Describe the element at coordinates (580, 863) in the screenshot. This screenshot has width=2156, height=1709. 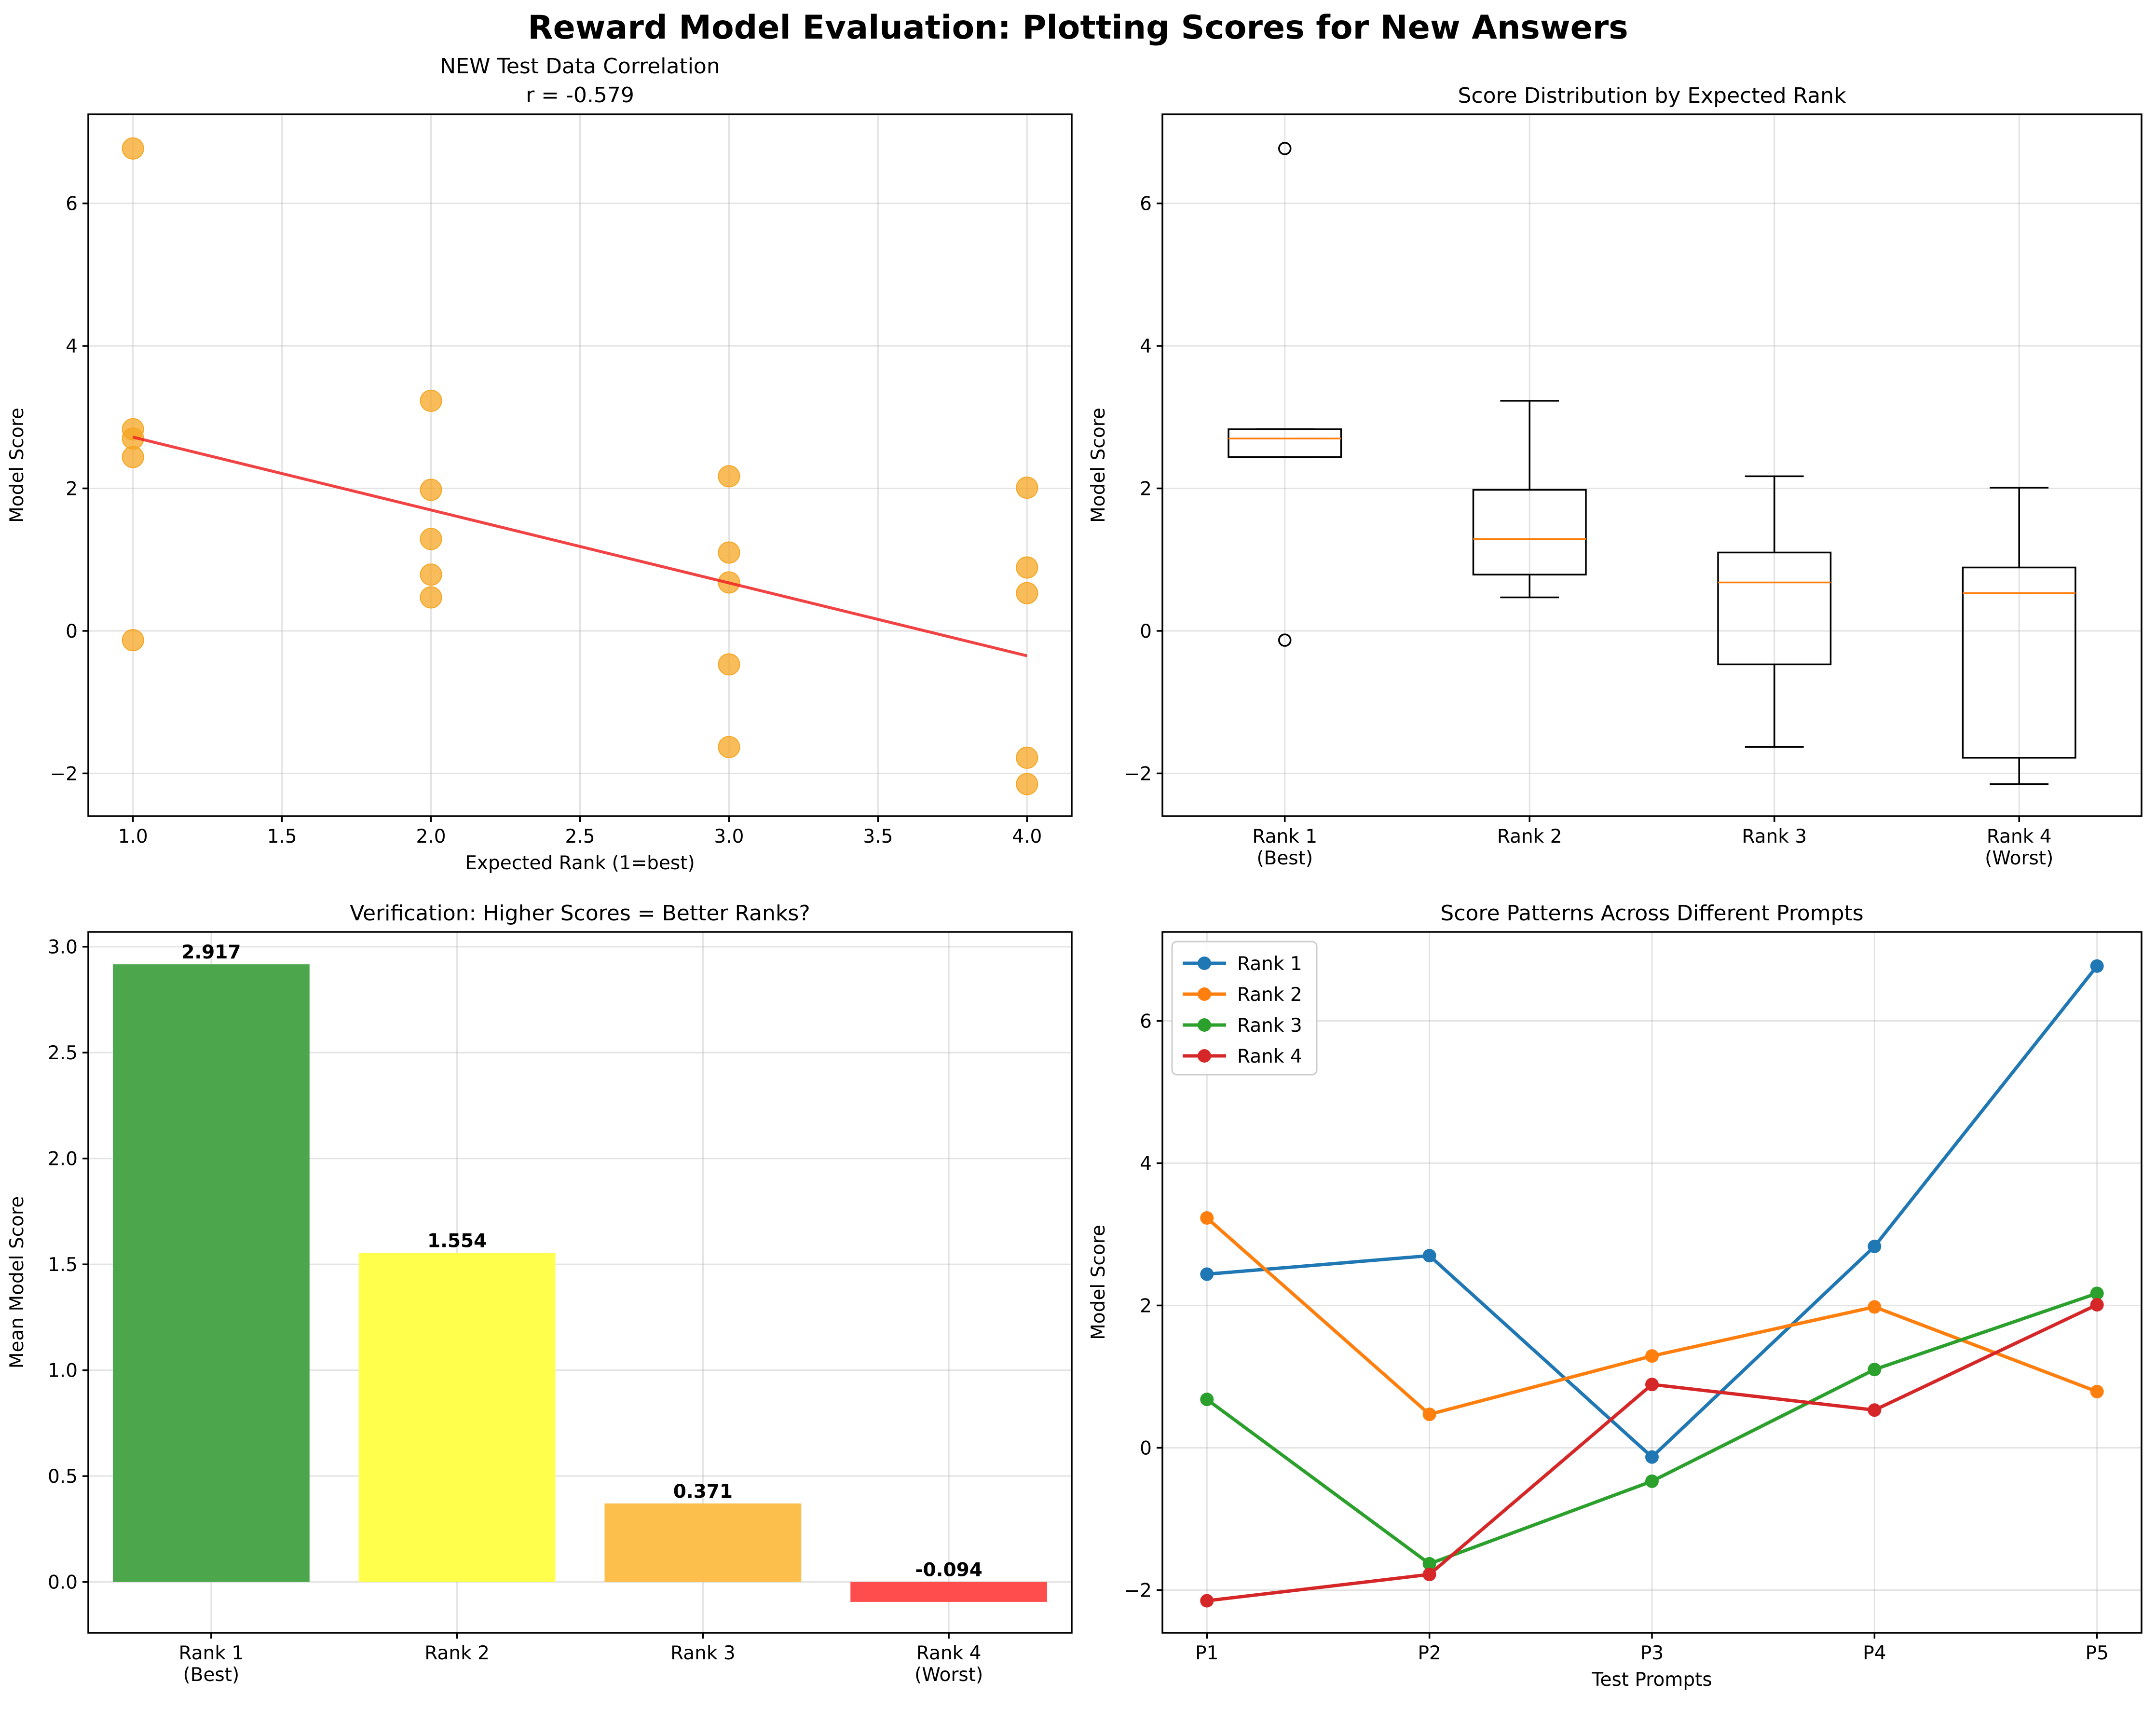
I see `x-axis-label: Expected Rank (1=best)` at that location.